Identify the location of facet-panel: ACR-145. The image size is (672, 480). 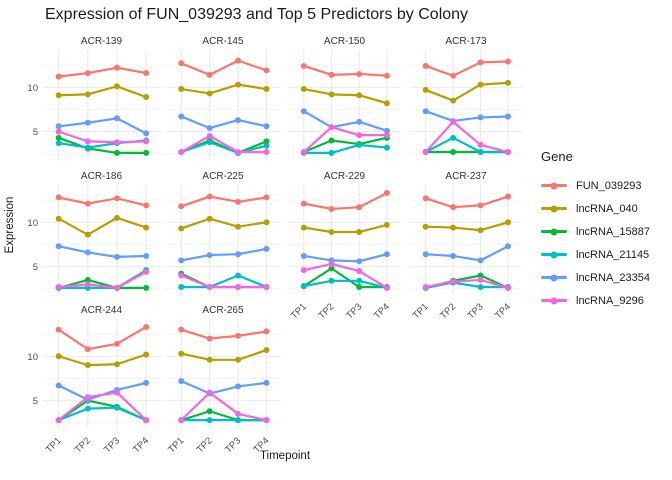
(223, 98).